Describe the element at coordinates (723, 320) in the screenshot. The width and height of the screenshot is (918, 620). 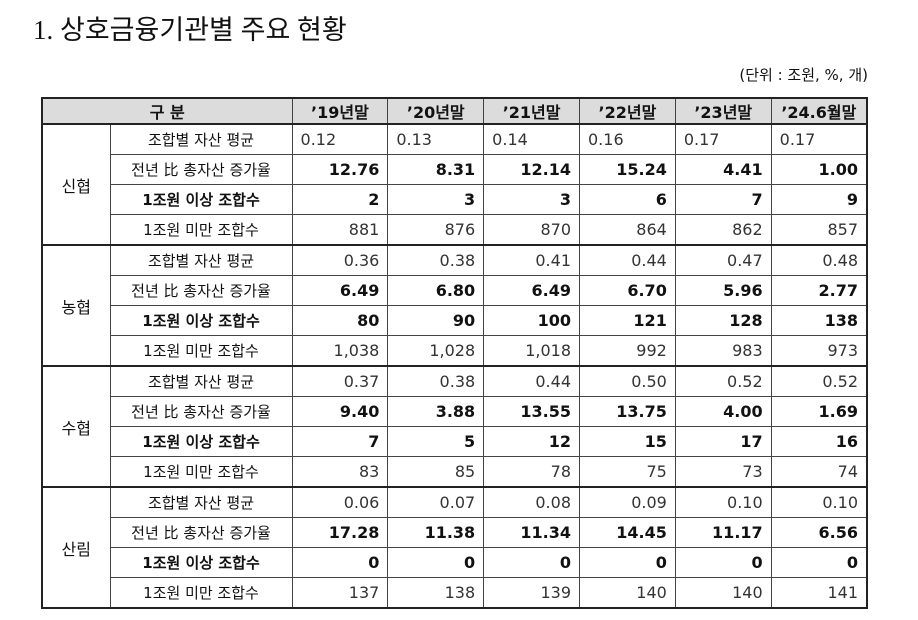
I see `value-cell: 128` at that location.